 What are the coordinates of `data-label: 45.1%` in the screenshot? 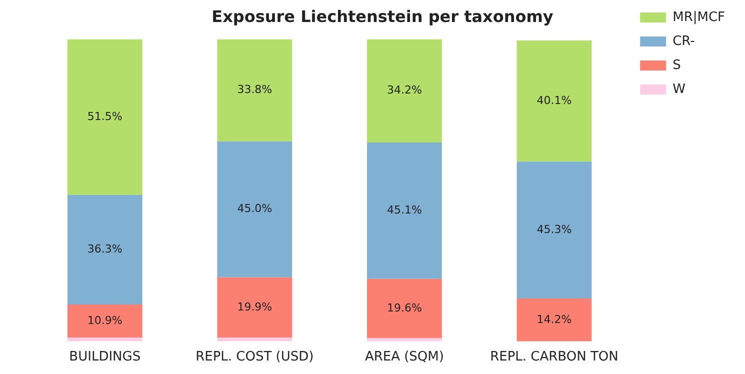 It's located at (404, 210).